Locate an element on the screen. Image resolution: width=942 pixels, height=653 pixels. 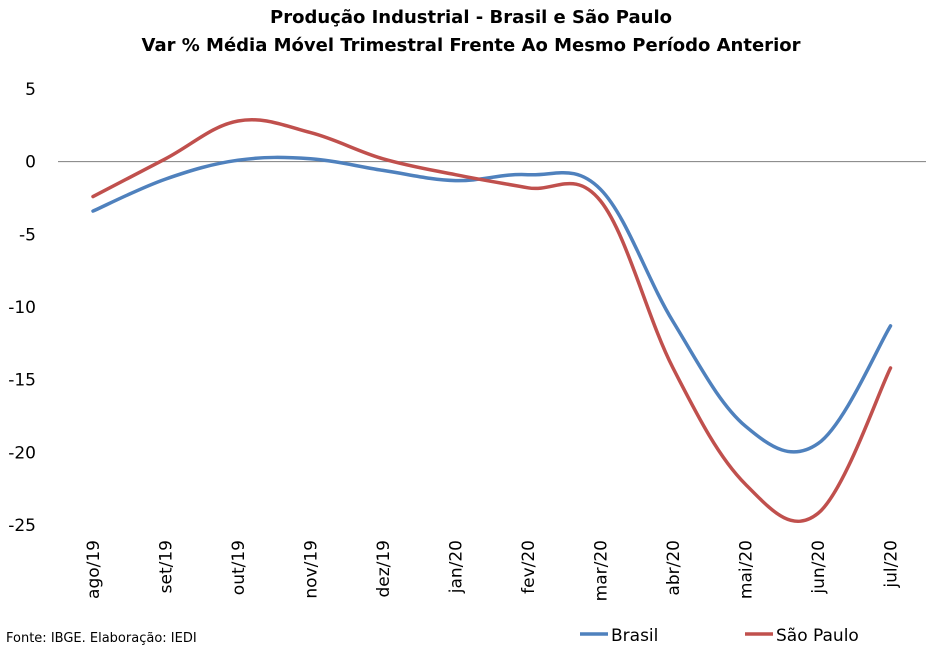
x-tick-label: ago/19 is located at coordinates (94, 569).